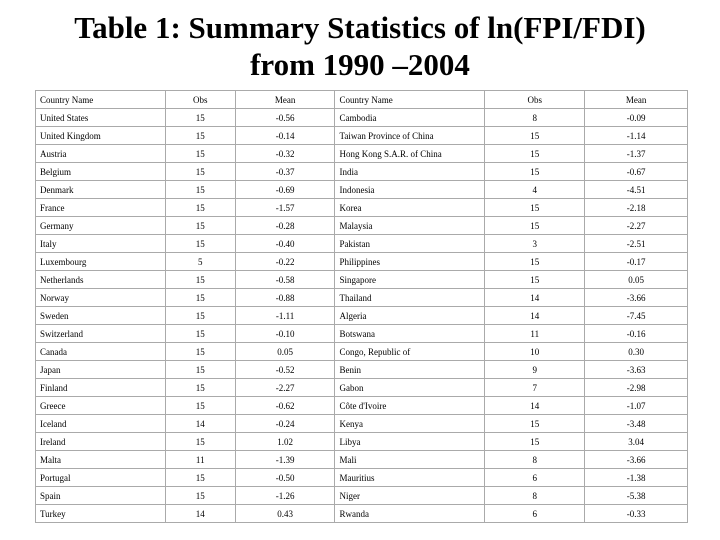  I want to click on cell: Thailand, so click(410, 297).